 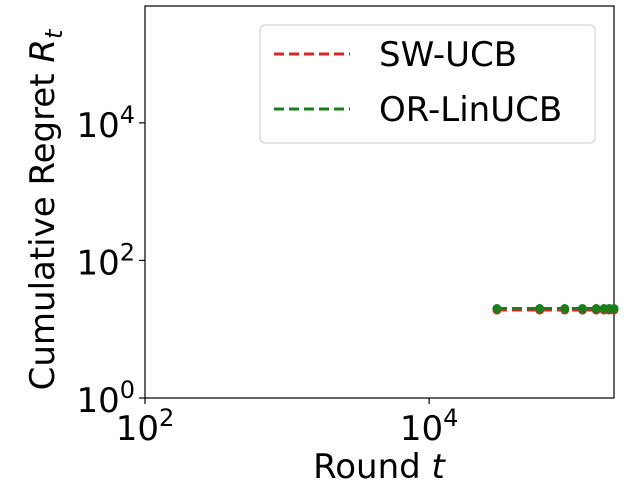 What do you see at coordinates (287, 423) in the screenshot?
I see `x-ticks: 10² 10⁴` at bounding box center [287, 423].